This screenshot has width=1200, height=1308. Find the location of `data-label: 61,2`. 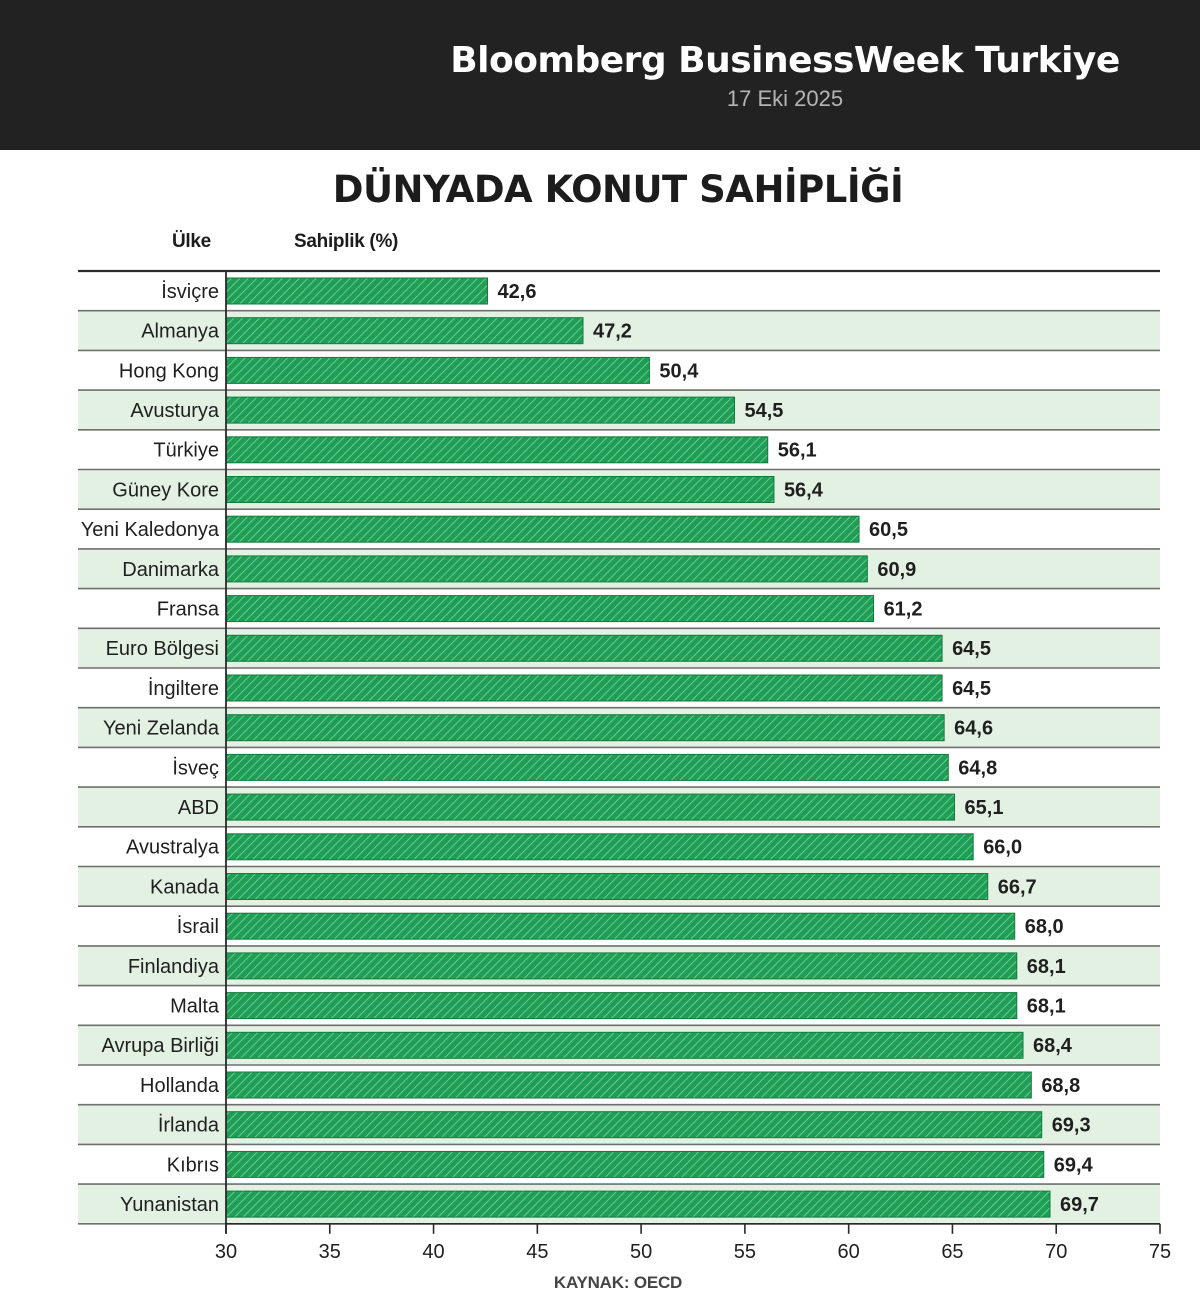

data-label: 61,2 is located at coordinates (903, 609).